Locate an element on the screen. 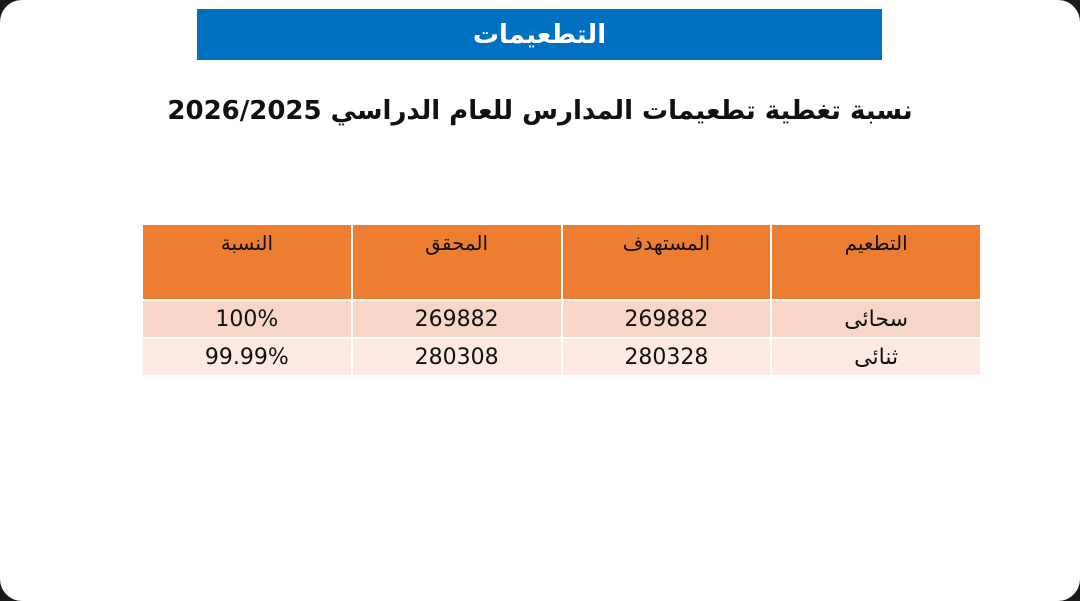  cell: 99.99% is located at coordinates (247, 357).